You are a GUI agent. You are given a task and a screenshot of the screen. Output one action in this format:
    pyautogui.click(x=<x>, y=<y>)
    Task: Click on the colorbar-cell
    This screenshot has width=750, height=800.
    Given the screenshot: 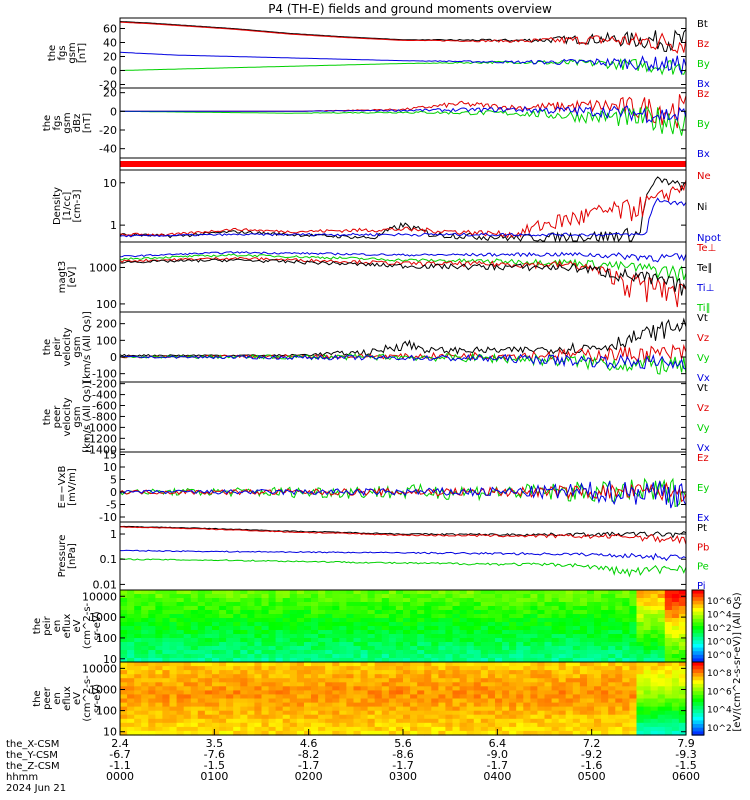 What is the action you would take?
    pyautogui.click(x=698, y=671)
    